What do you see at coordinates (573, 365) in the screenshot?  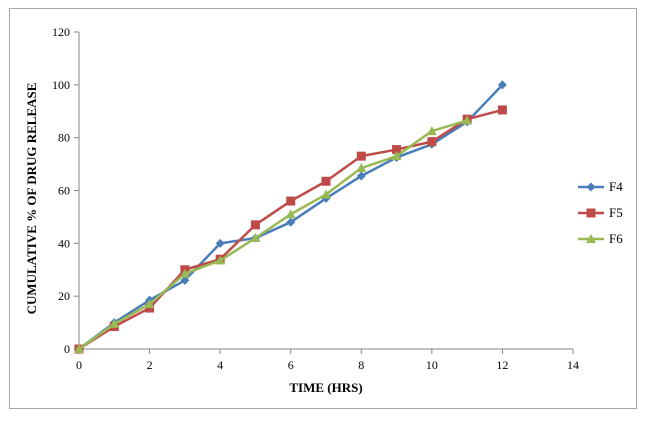 I see `x-tick-label: 14` at bounding box center [573, 365].